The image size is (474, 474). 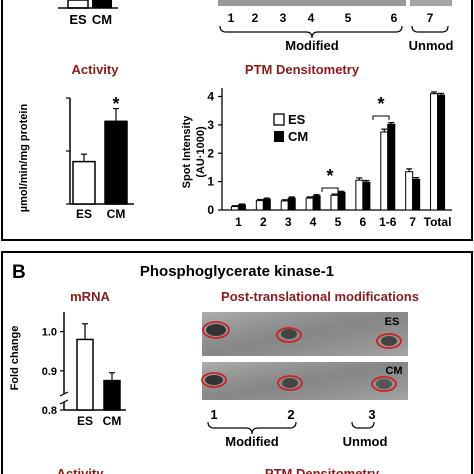 I want to click on mrna-ylabel: Fold change, so click(x=15, y=358).